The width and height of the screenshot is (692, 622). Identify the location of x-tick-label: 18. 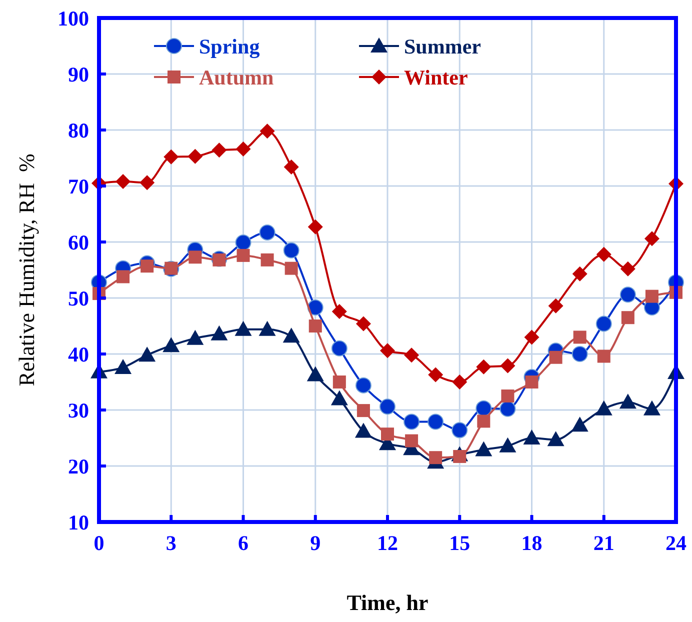
(531, 543).